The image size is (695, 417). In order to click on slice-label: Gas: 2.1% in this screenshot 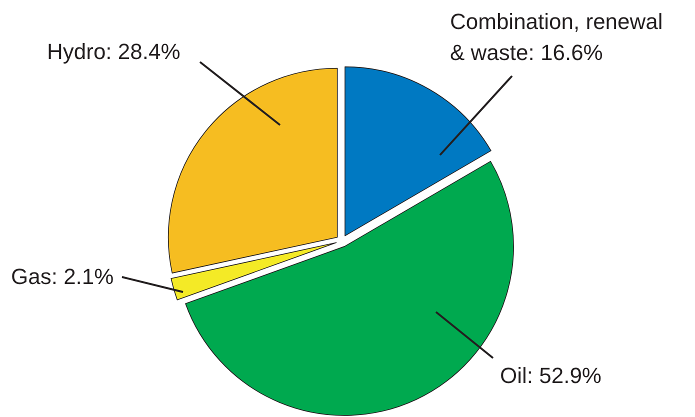, I will do `click(62, 276)`.